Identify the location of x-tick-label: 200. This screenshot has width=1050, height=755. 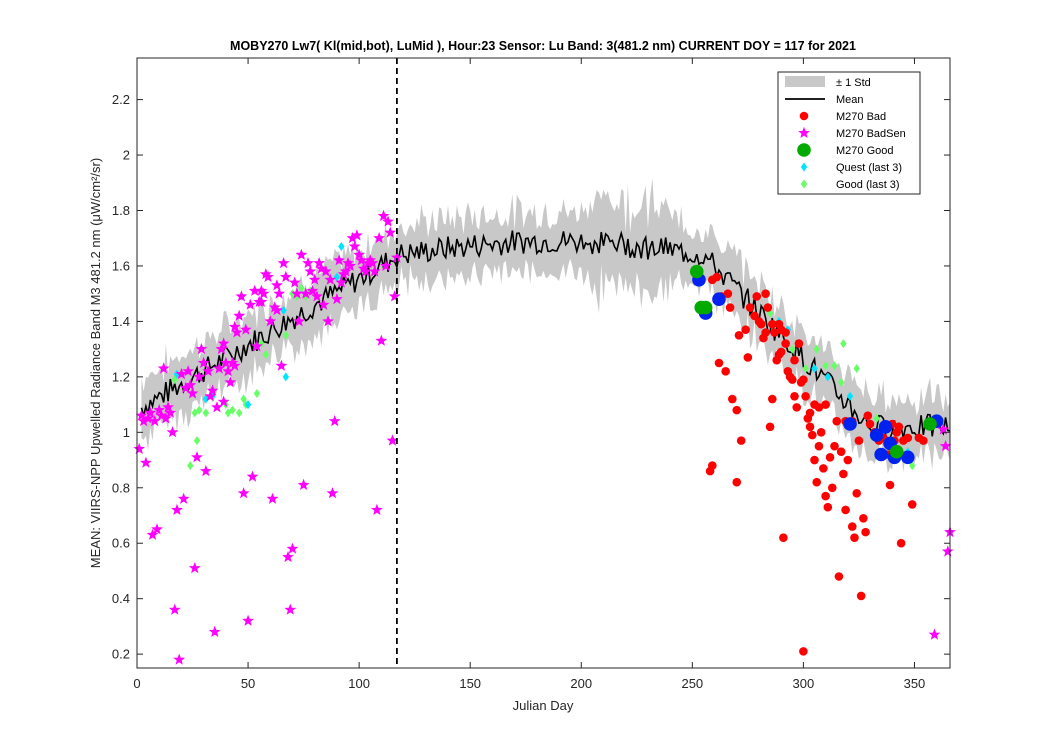
(581, 683).